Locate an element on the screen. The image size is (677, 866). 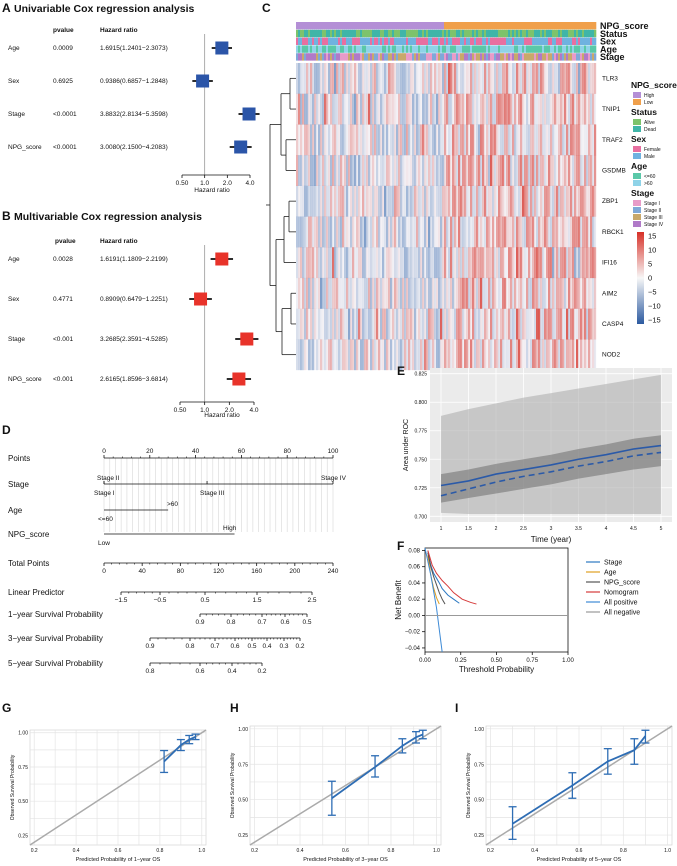
points-tick-label: 0 is located at coordinates (104, 451).